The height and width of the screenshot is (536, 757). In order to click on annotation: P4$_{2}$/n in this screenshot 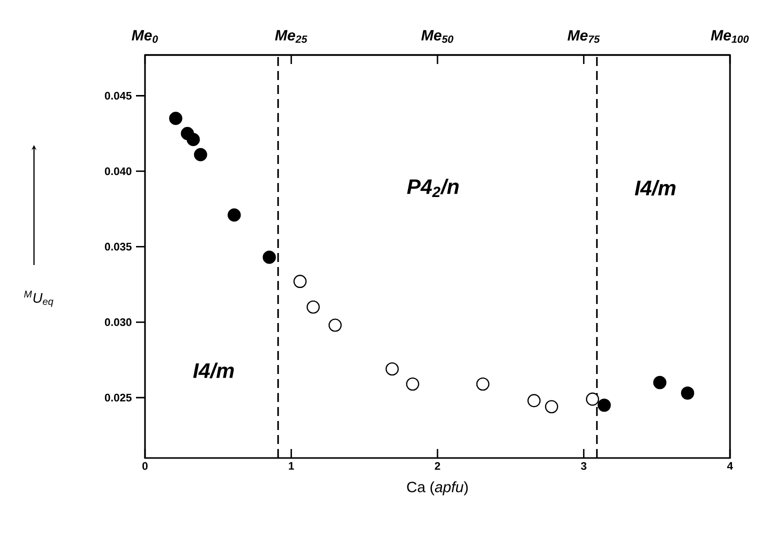, I will do `click(433, 187)`.